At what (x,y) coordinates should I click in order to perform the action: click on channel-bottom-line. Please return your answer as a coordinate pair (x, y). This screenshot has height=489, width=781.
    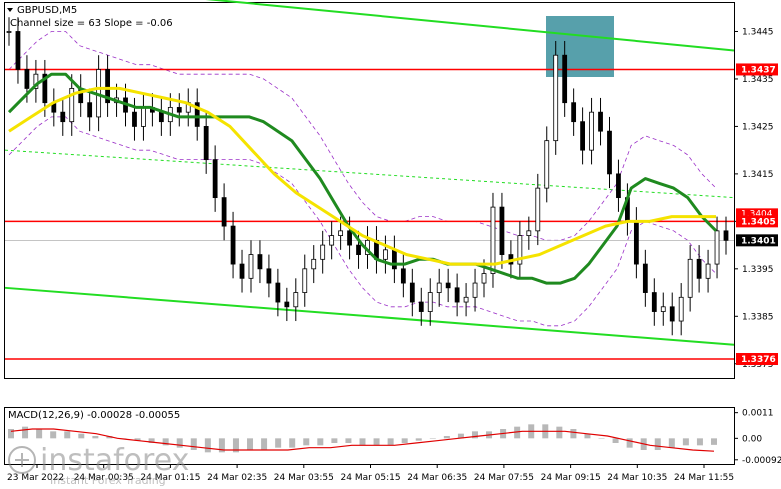
    Looking at the image, I should click on (369, 316).